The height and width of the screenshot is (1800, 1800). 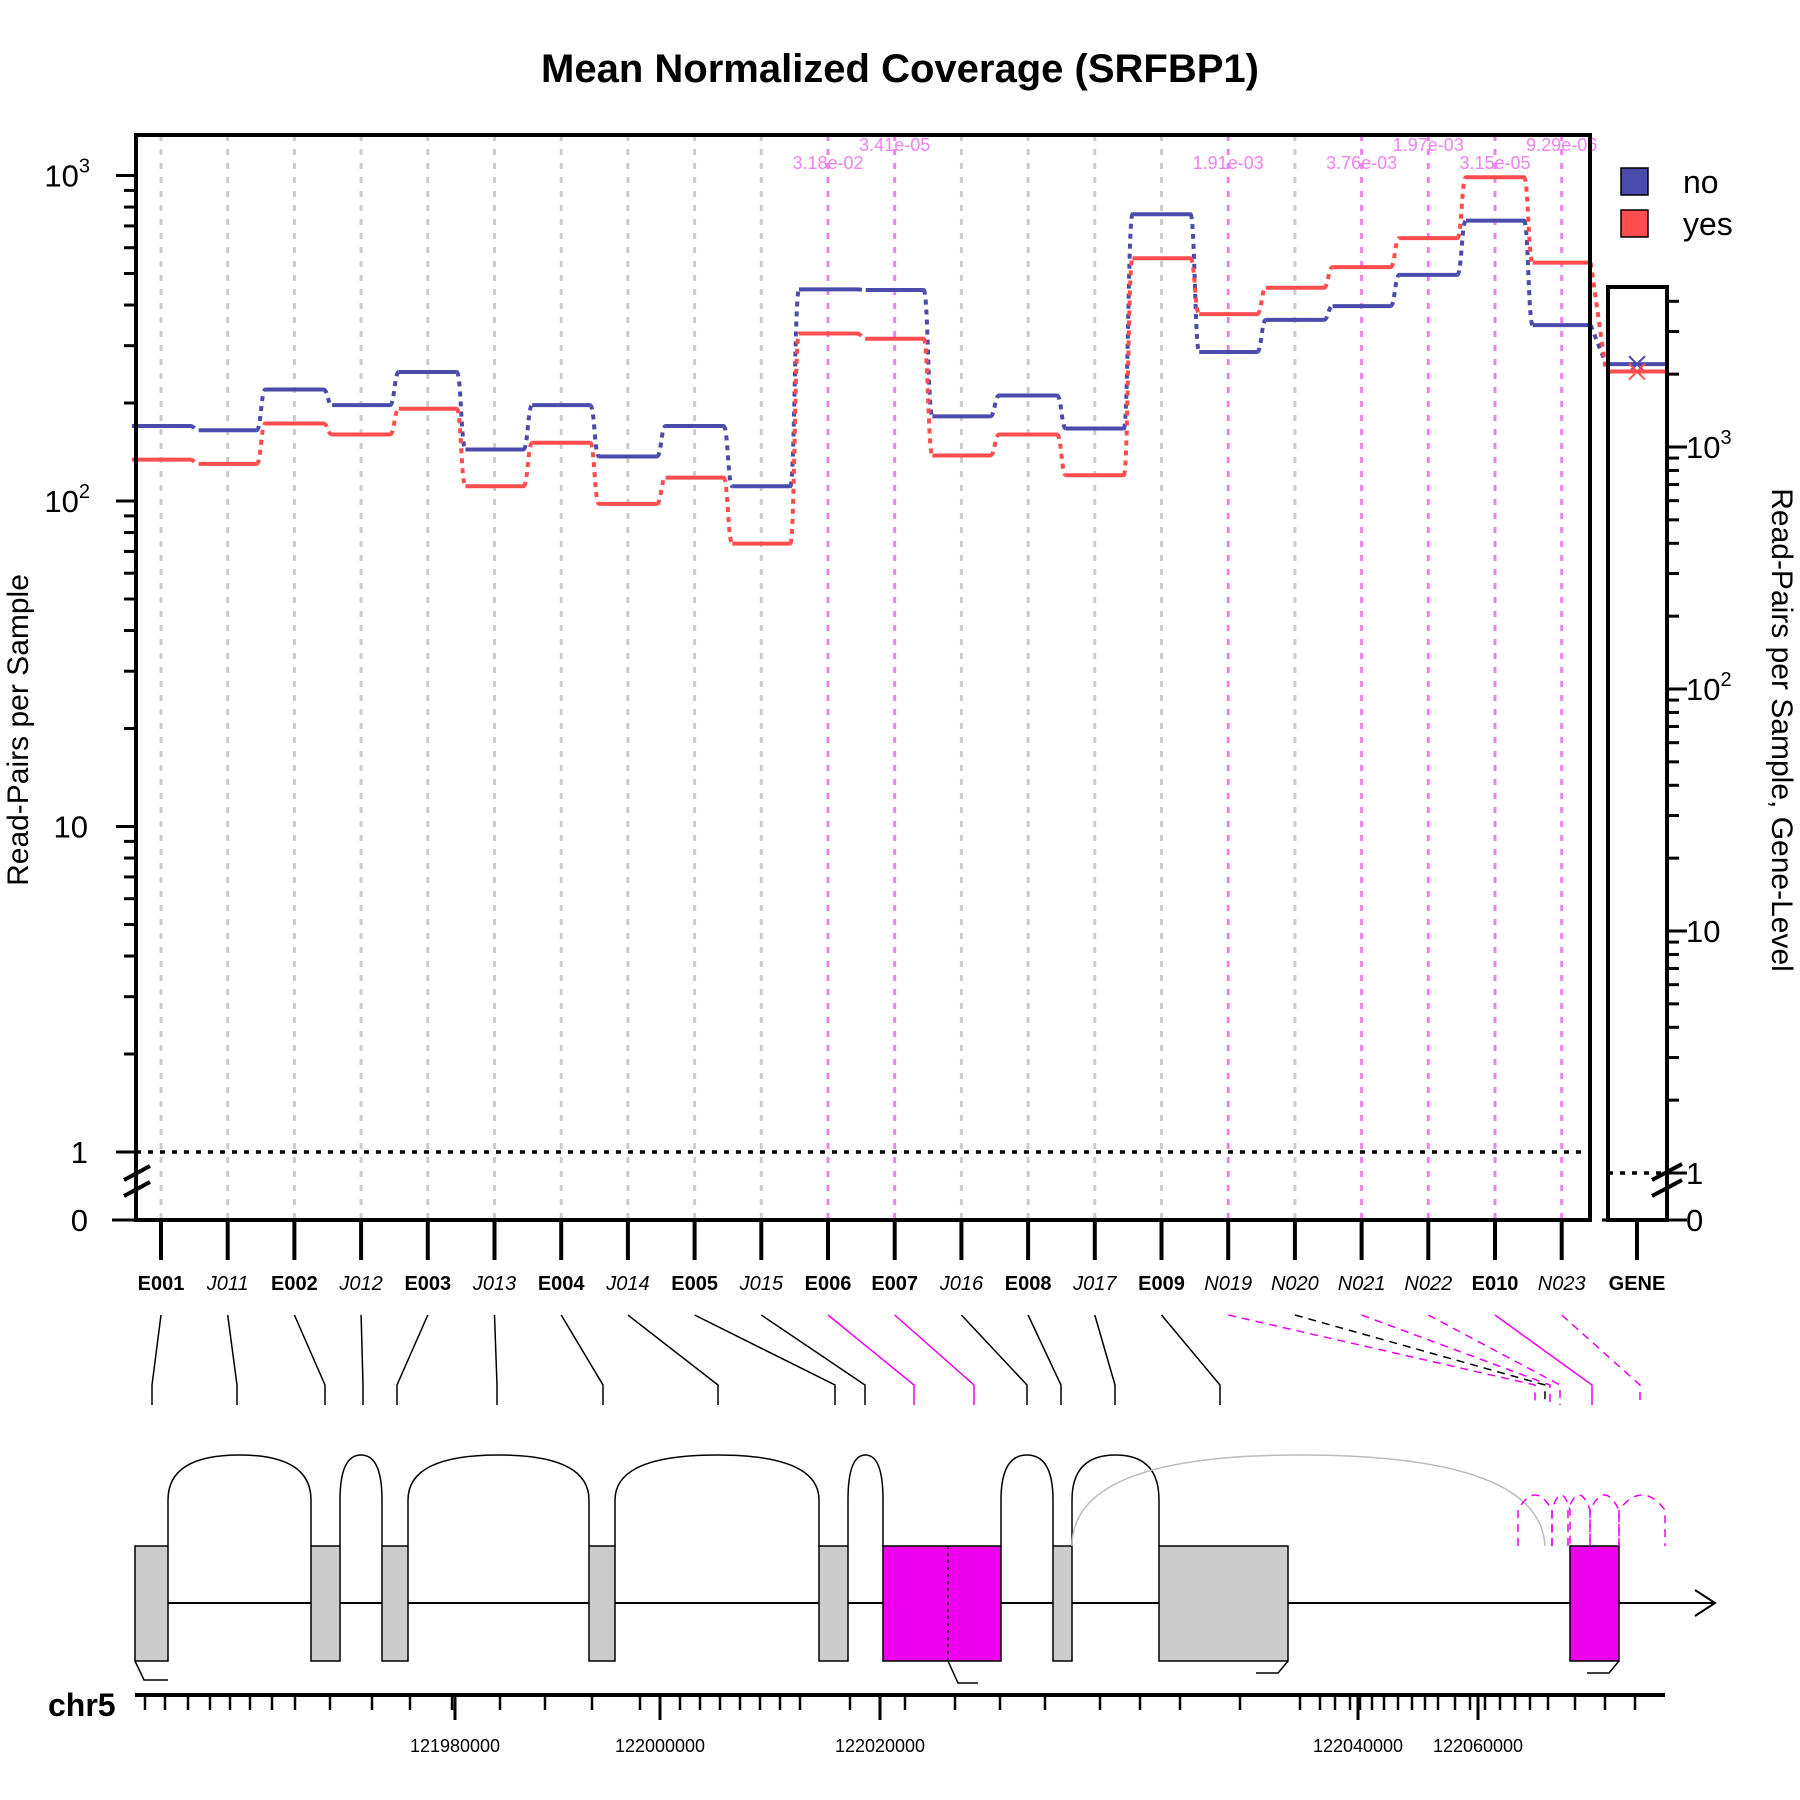 I want to click on chart-title: Mean Normalized Coverage (SRFBP1), so click(x=900, y=69).